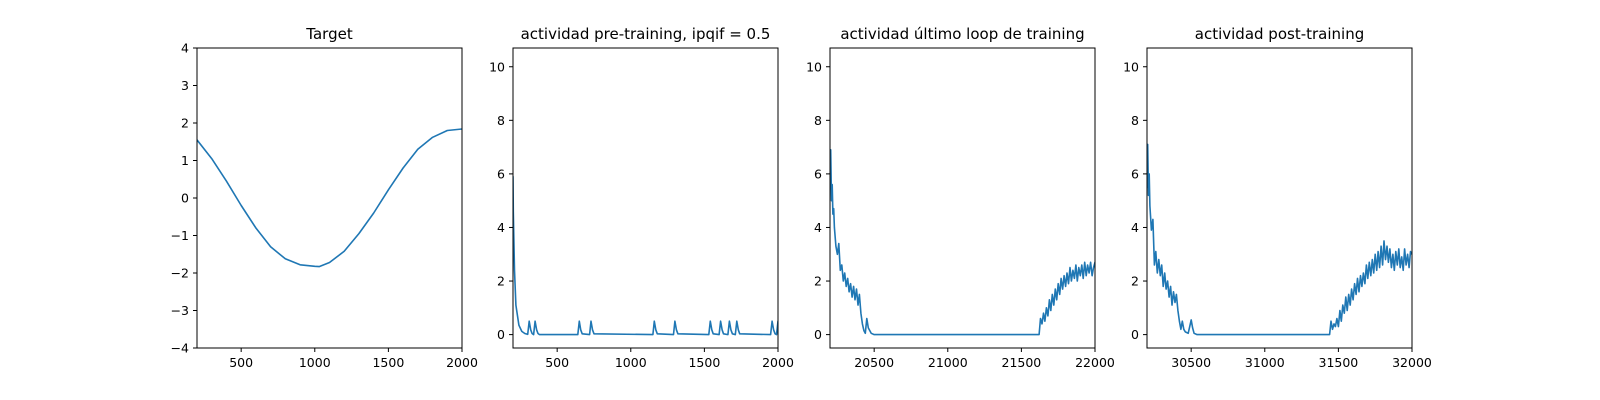  What do you see at coordinates (1022, 362) in the screenshot?
I see `x-tick-label: 21500` at bounding box center [1022, 362].